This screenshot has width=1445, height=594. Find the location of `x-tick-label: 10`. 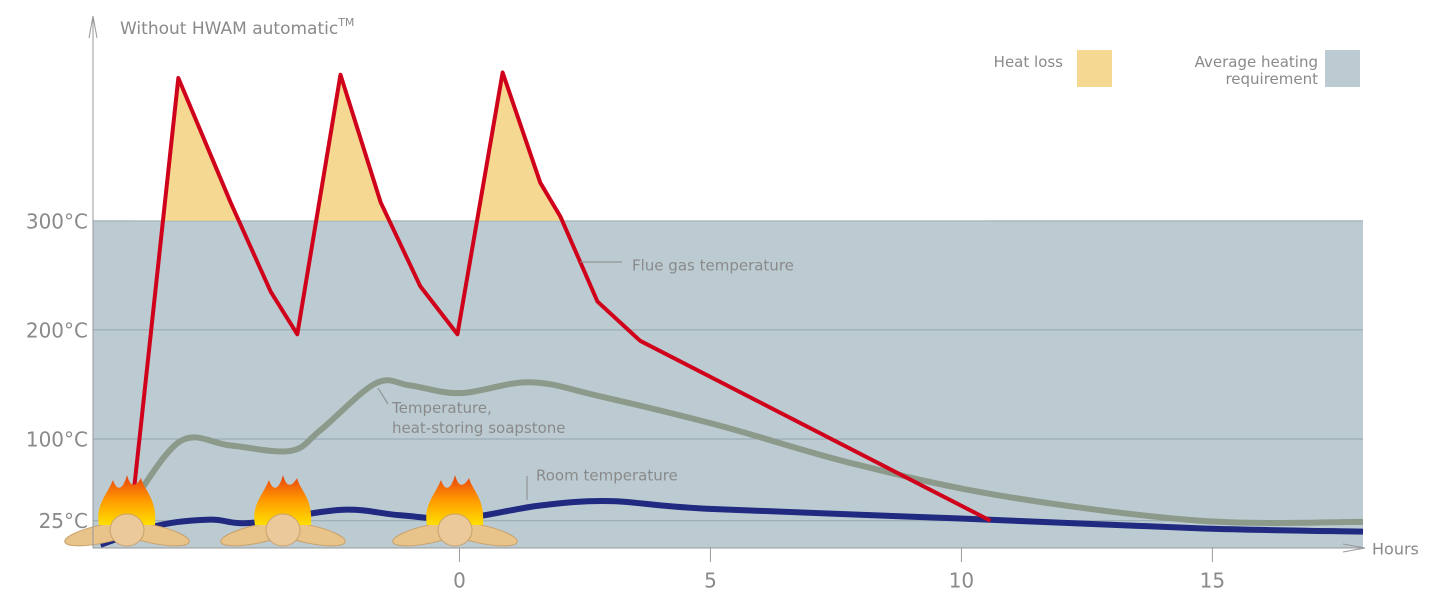

x-tick-label: 10 is located at coordinates (961, 581).